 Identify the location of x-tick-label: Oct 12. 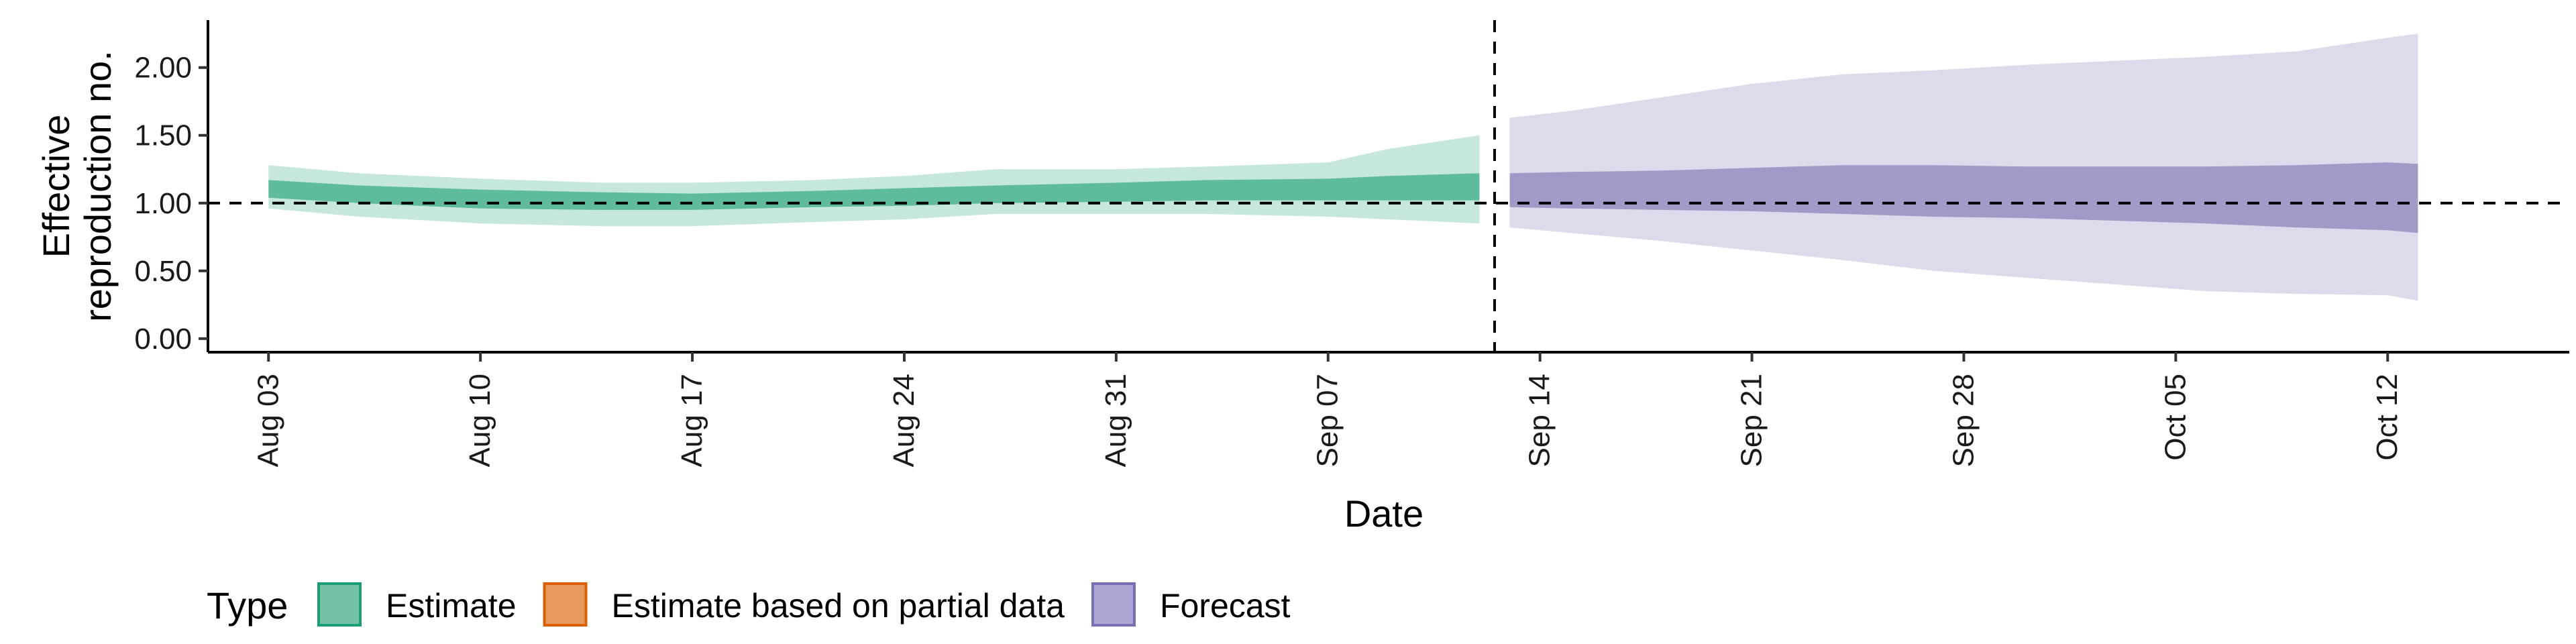
(2387, 417).